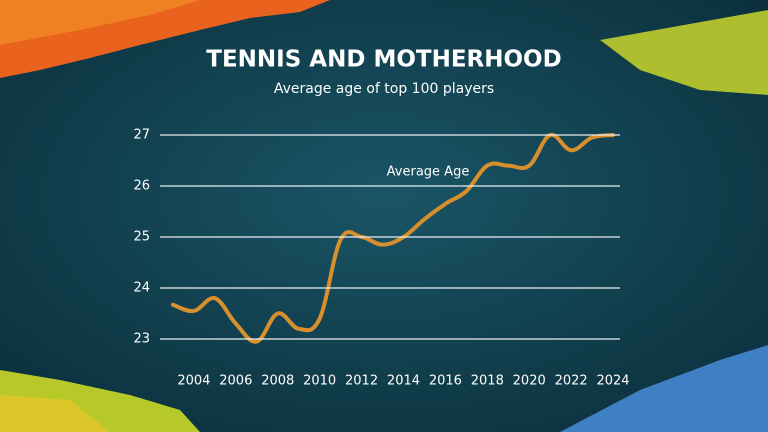 The height and width of the screenshot is (432, 768). I want to click on y-tick-label: 25, so click(141, 237).